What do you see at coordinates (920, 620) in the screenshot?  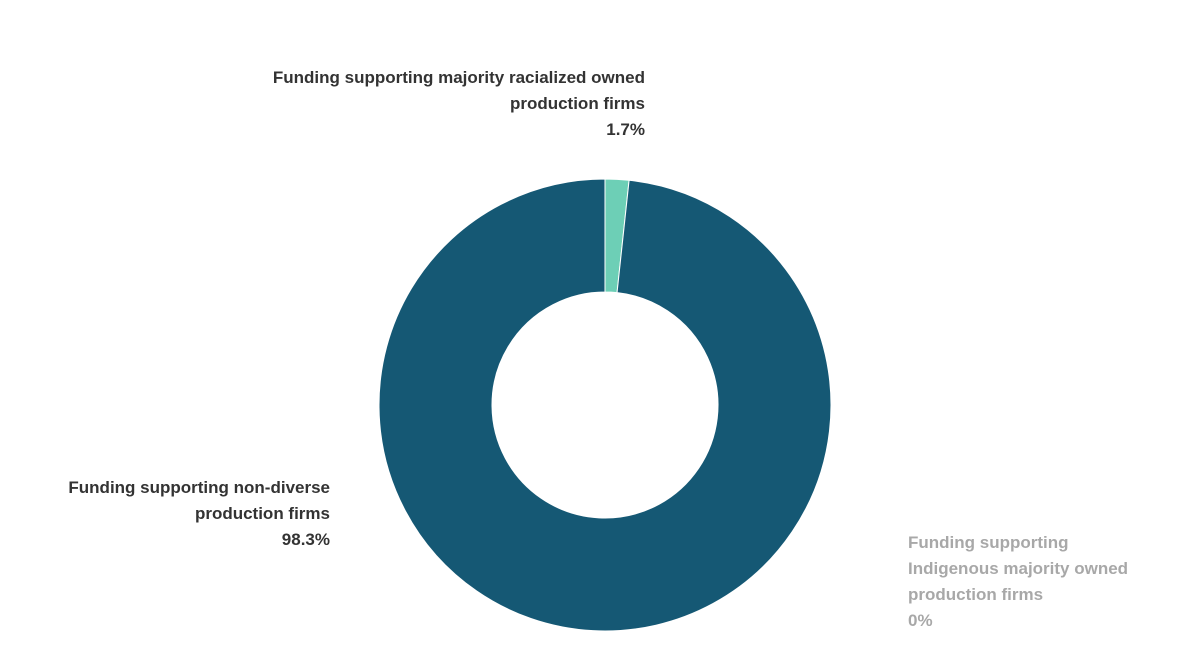 I see `value-label: 0%` at bounding box center [920, 620].